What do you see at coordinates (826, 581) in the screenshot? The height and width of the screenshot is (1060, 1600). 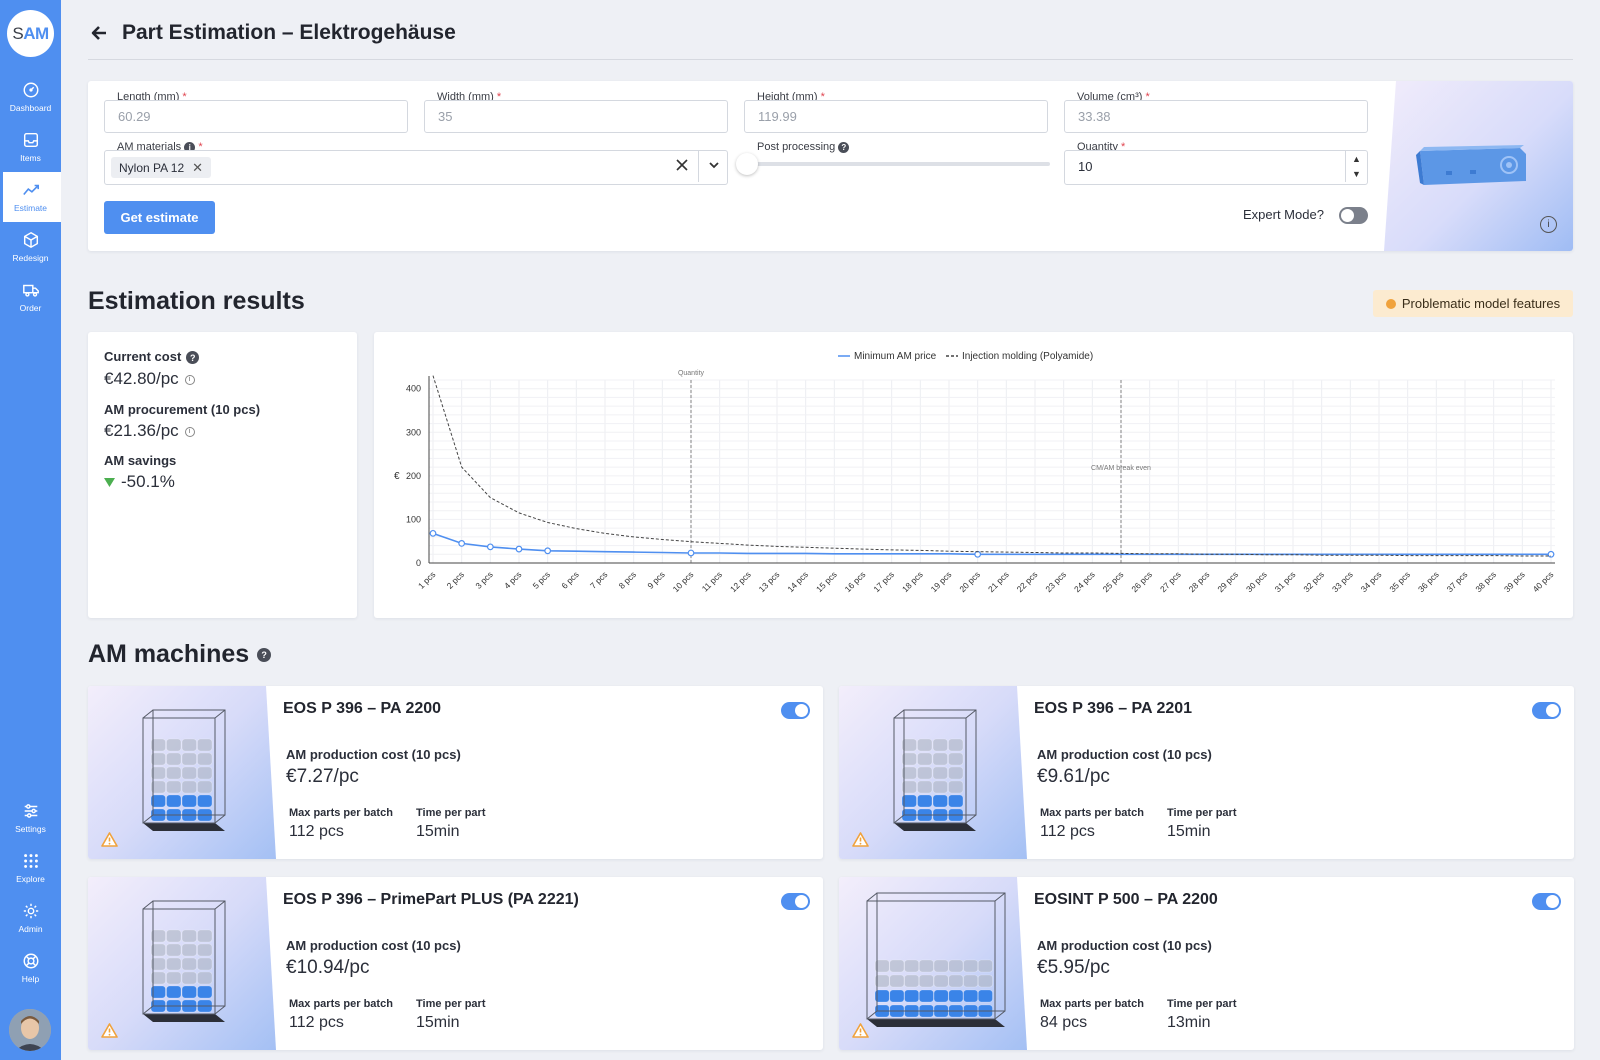 I see `x-tick-label: 15 pcs` at bounding box center [826, 581].